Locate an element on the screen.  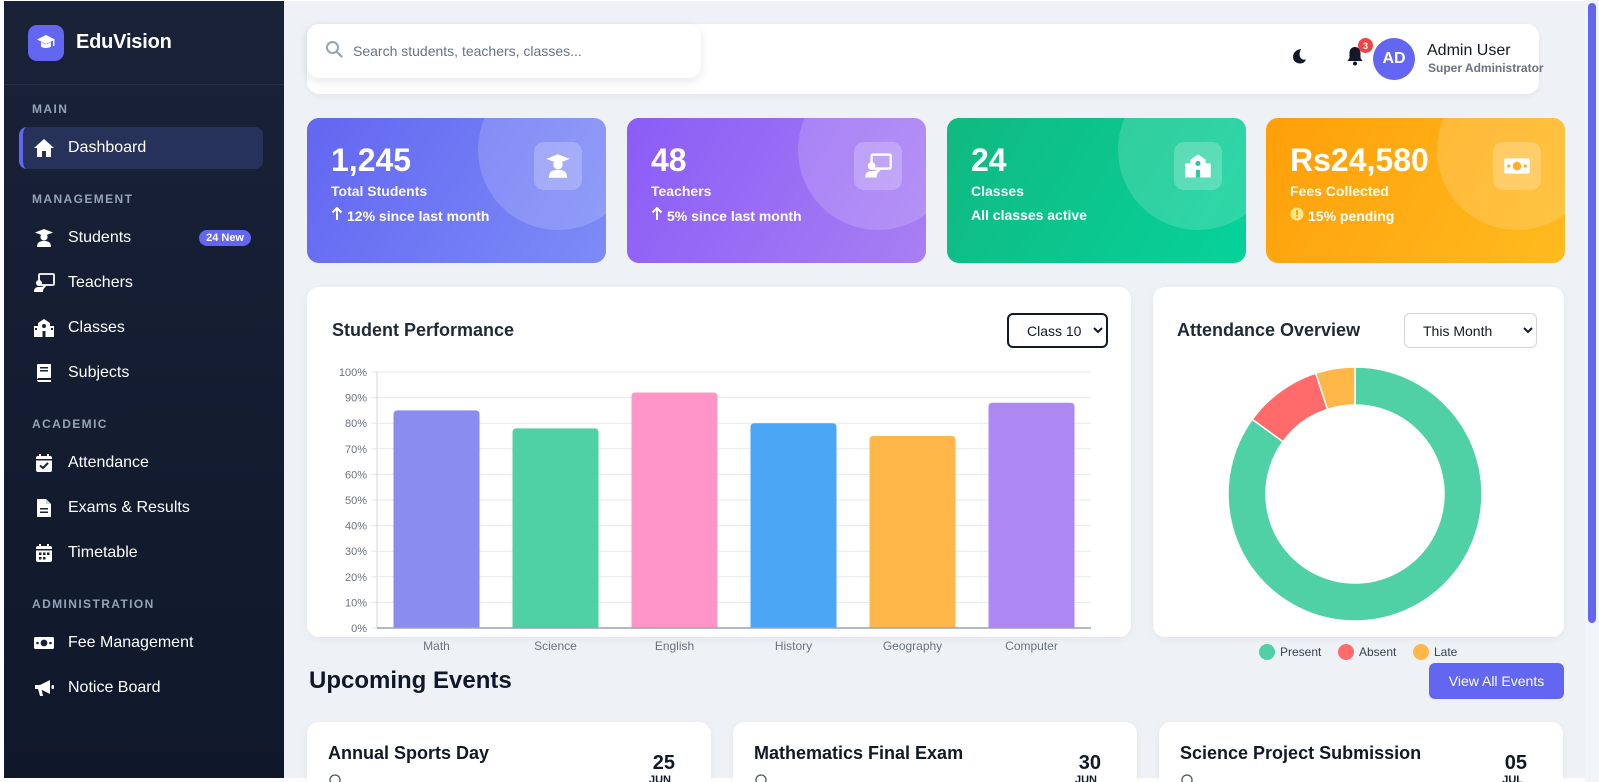
user-name: Admin User is located at coordinates (1469, 50).